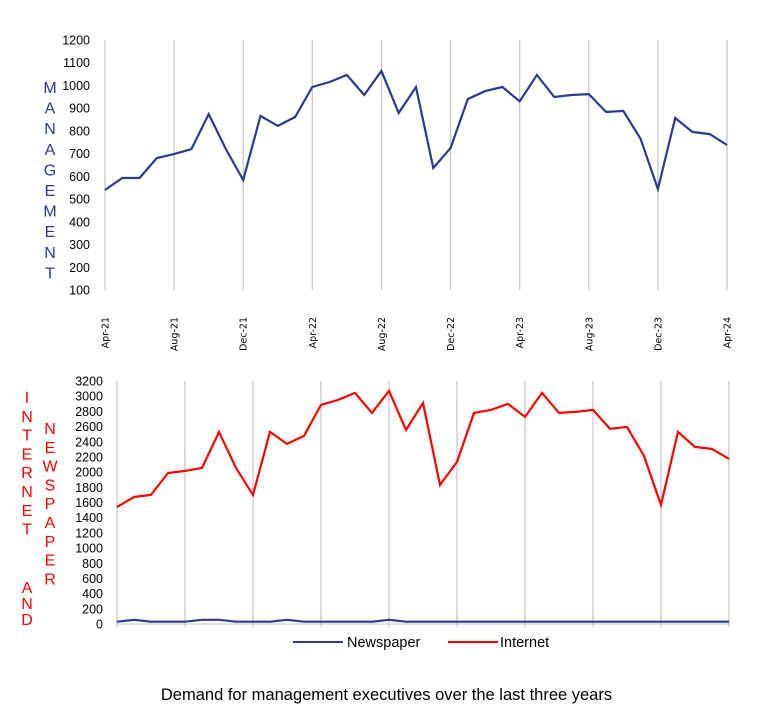 This screenshot has height=724, width=773. Describe the element at coordinates (382, 334) in the screenshot. I see `top-x-tick-label: Aug-22` at that location.